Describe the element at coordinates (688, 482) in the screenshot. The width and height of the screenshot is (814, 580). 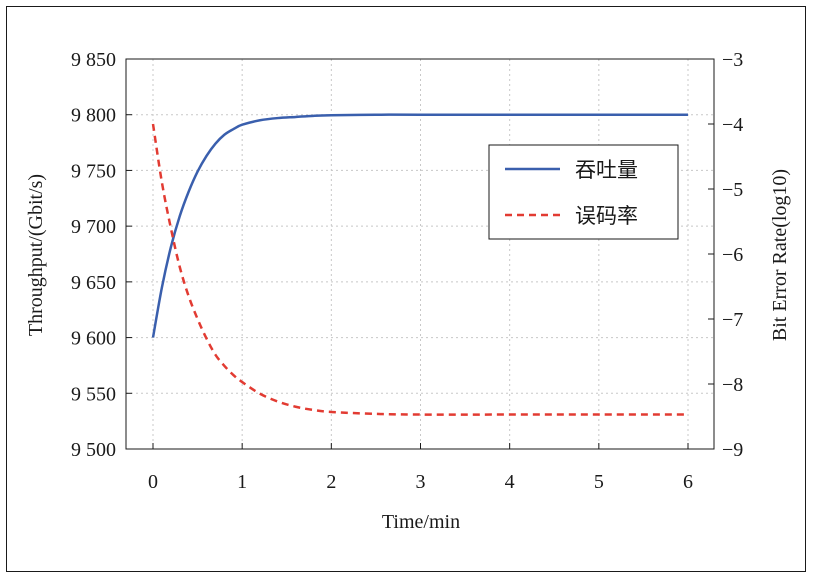
I see `x-tick-label: 6` at that location.